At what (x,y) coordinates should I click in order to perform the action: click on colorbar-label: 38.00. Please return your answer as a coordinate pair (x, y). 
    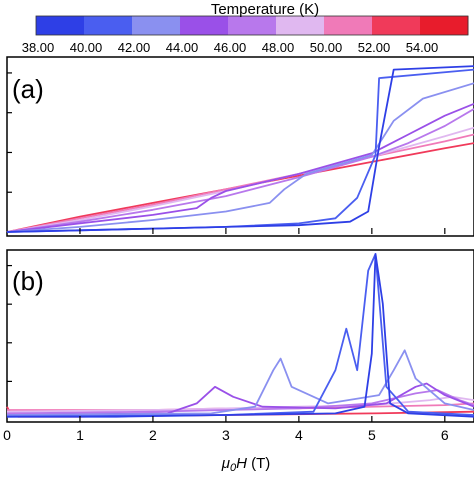
    Looking at the image, I should click on (38, 47).